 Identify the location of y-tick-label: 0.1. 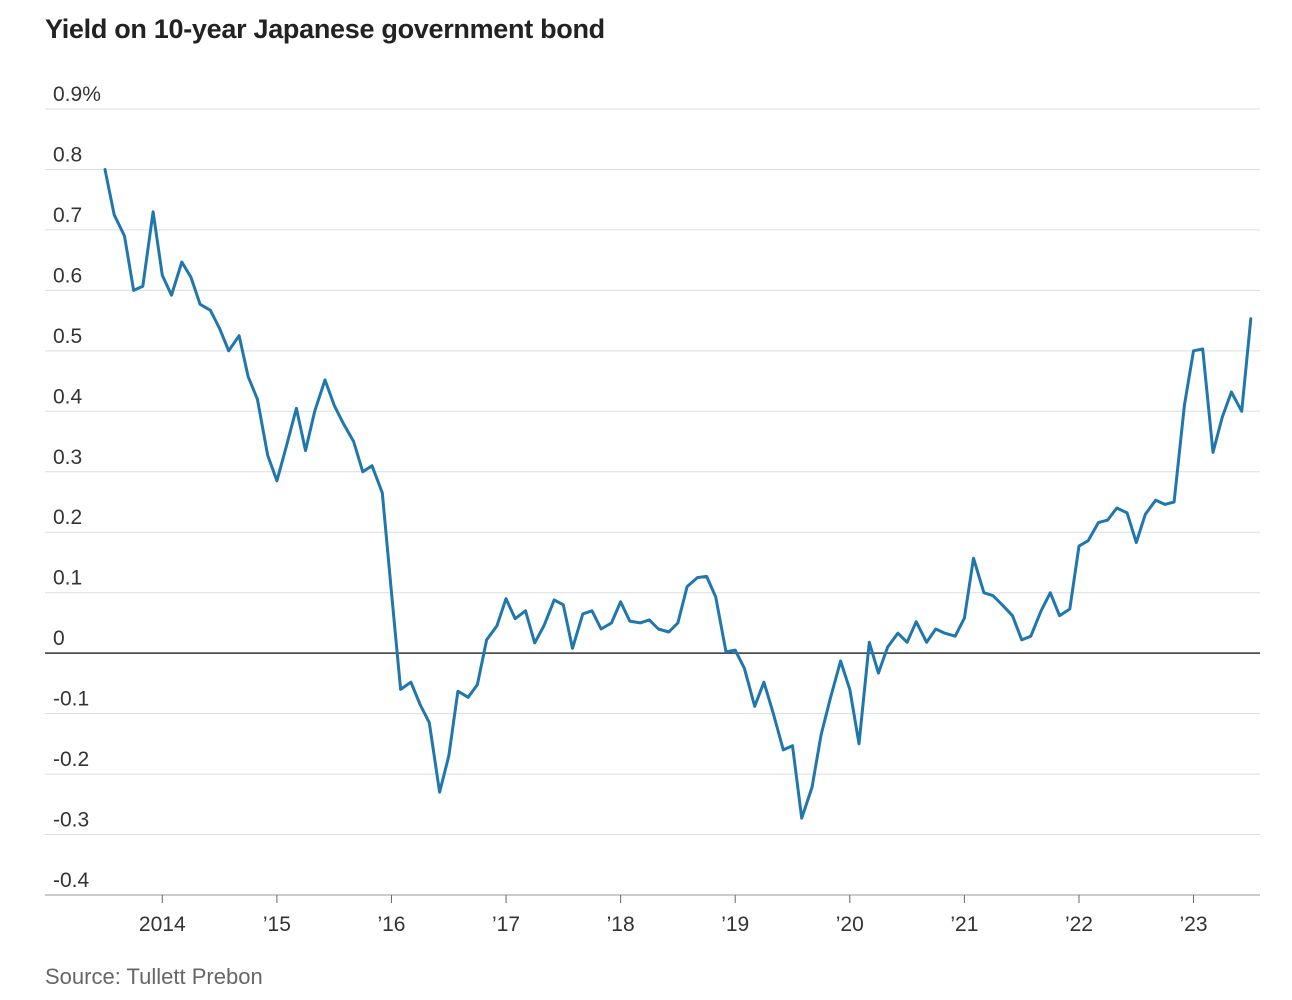
(67, 578).